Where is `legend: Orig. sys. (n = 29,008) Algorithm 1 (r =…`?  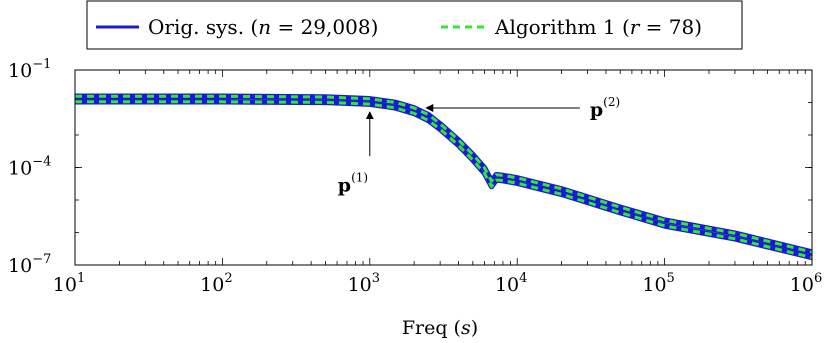 legend: Orig. sys. (n = 29,008) Algorithm 1 (r =… is located at coordinates (414, 25).